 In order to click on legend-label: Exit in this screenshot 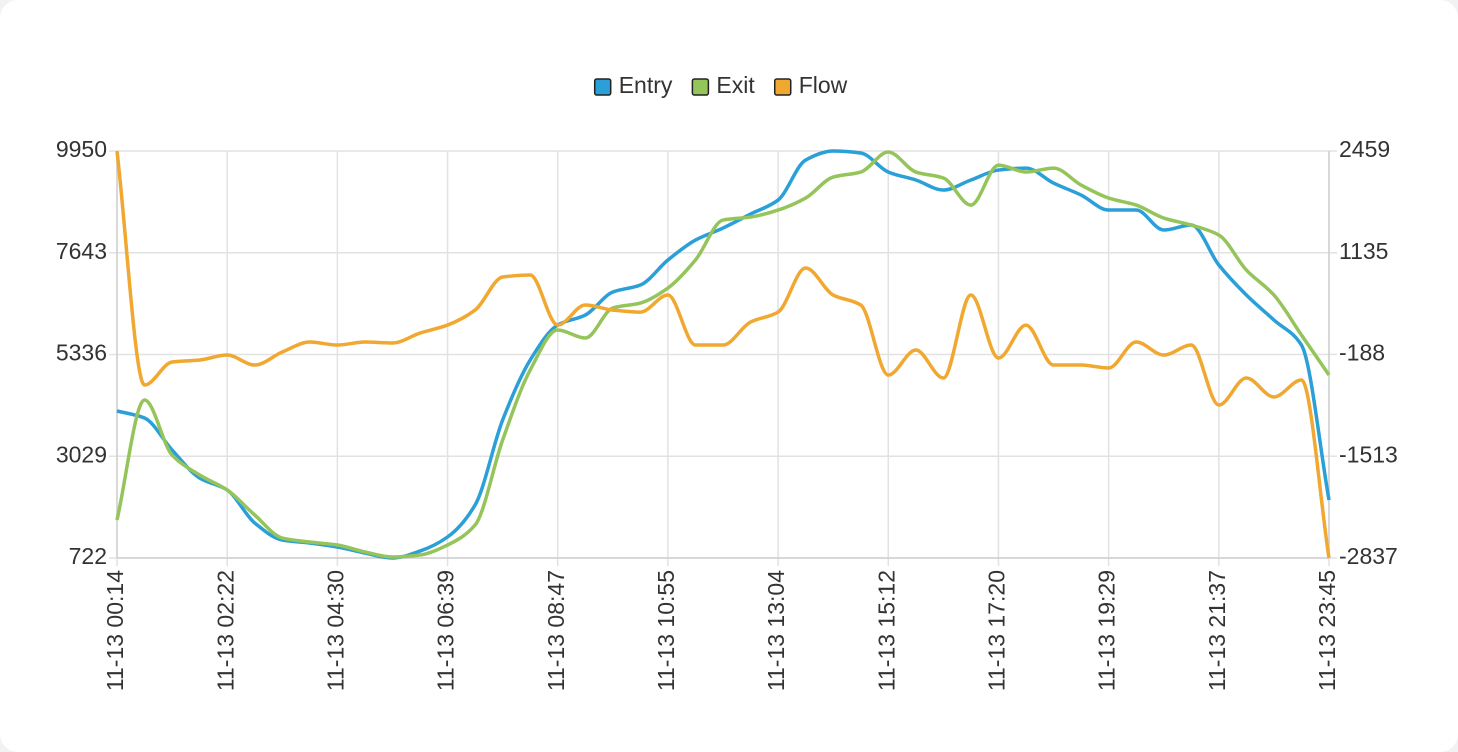, I will do `click(735, 85)`.